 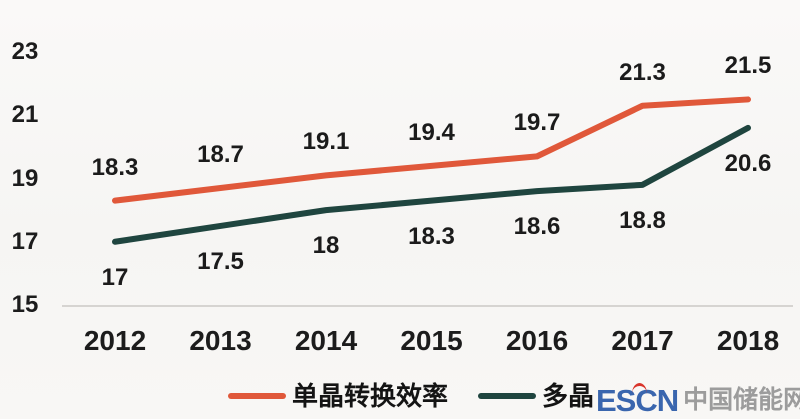 I want to click on y-tick-label: 23, so click(x=25, y=51).